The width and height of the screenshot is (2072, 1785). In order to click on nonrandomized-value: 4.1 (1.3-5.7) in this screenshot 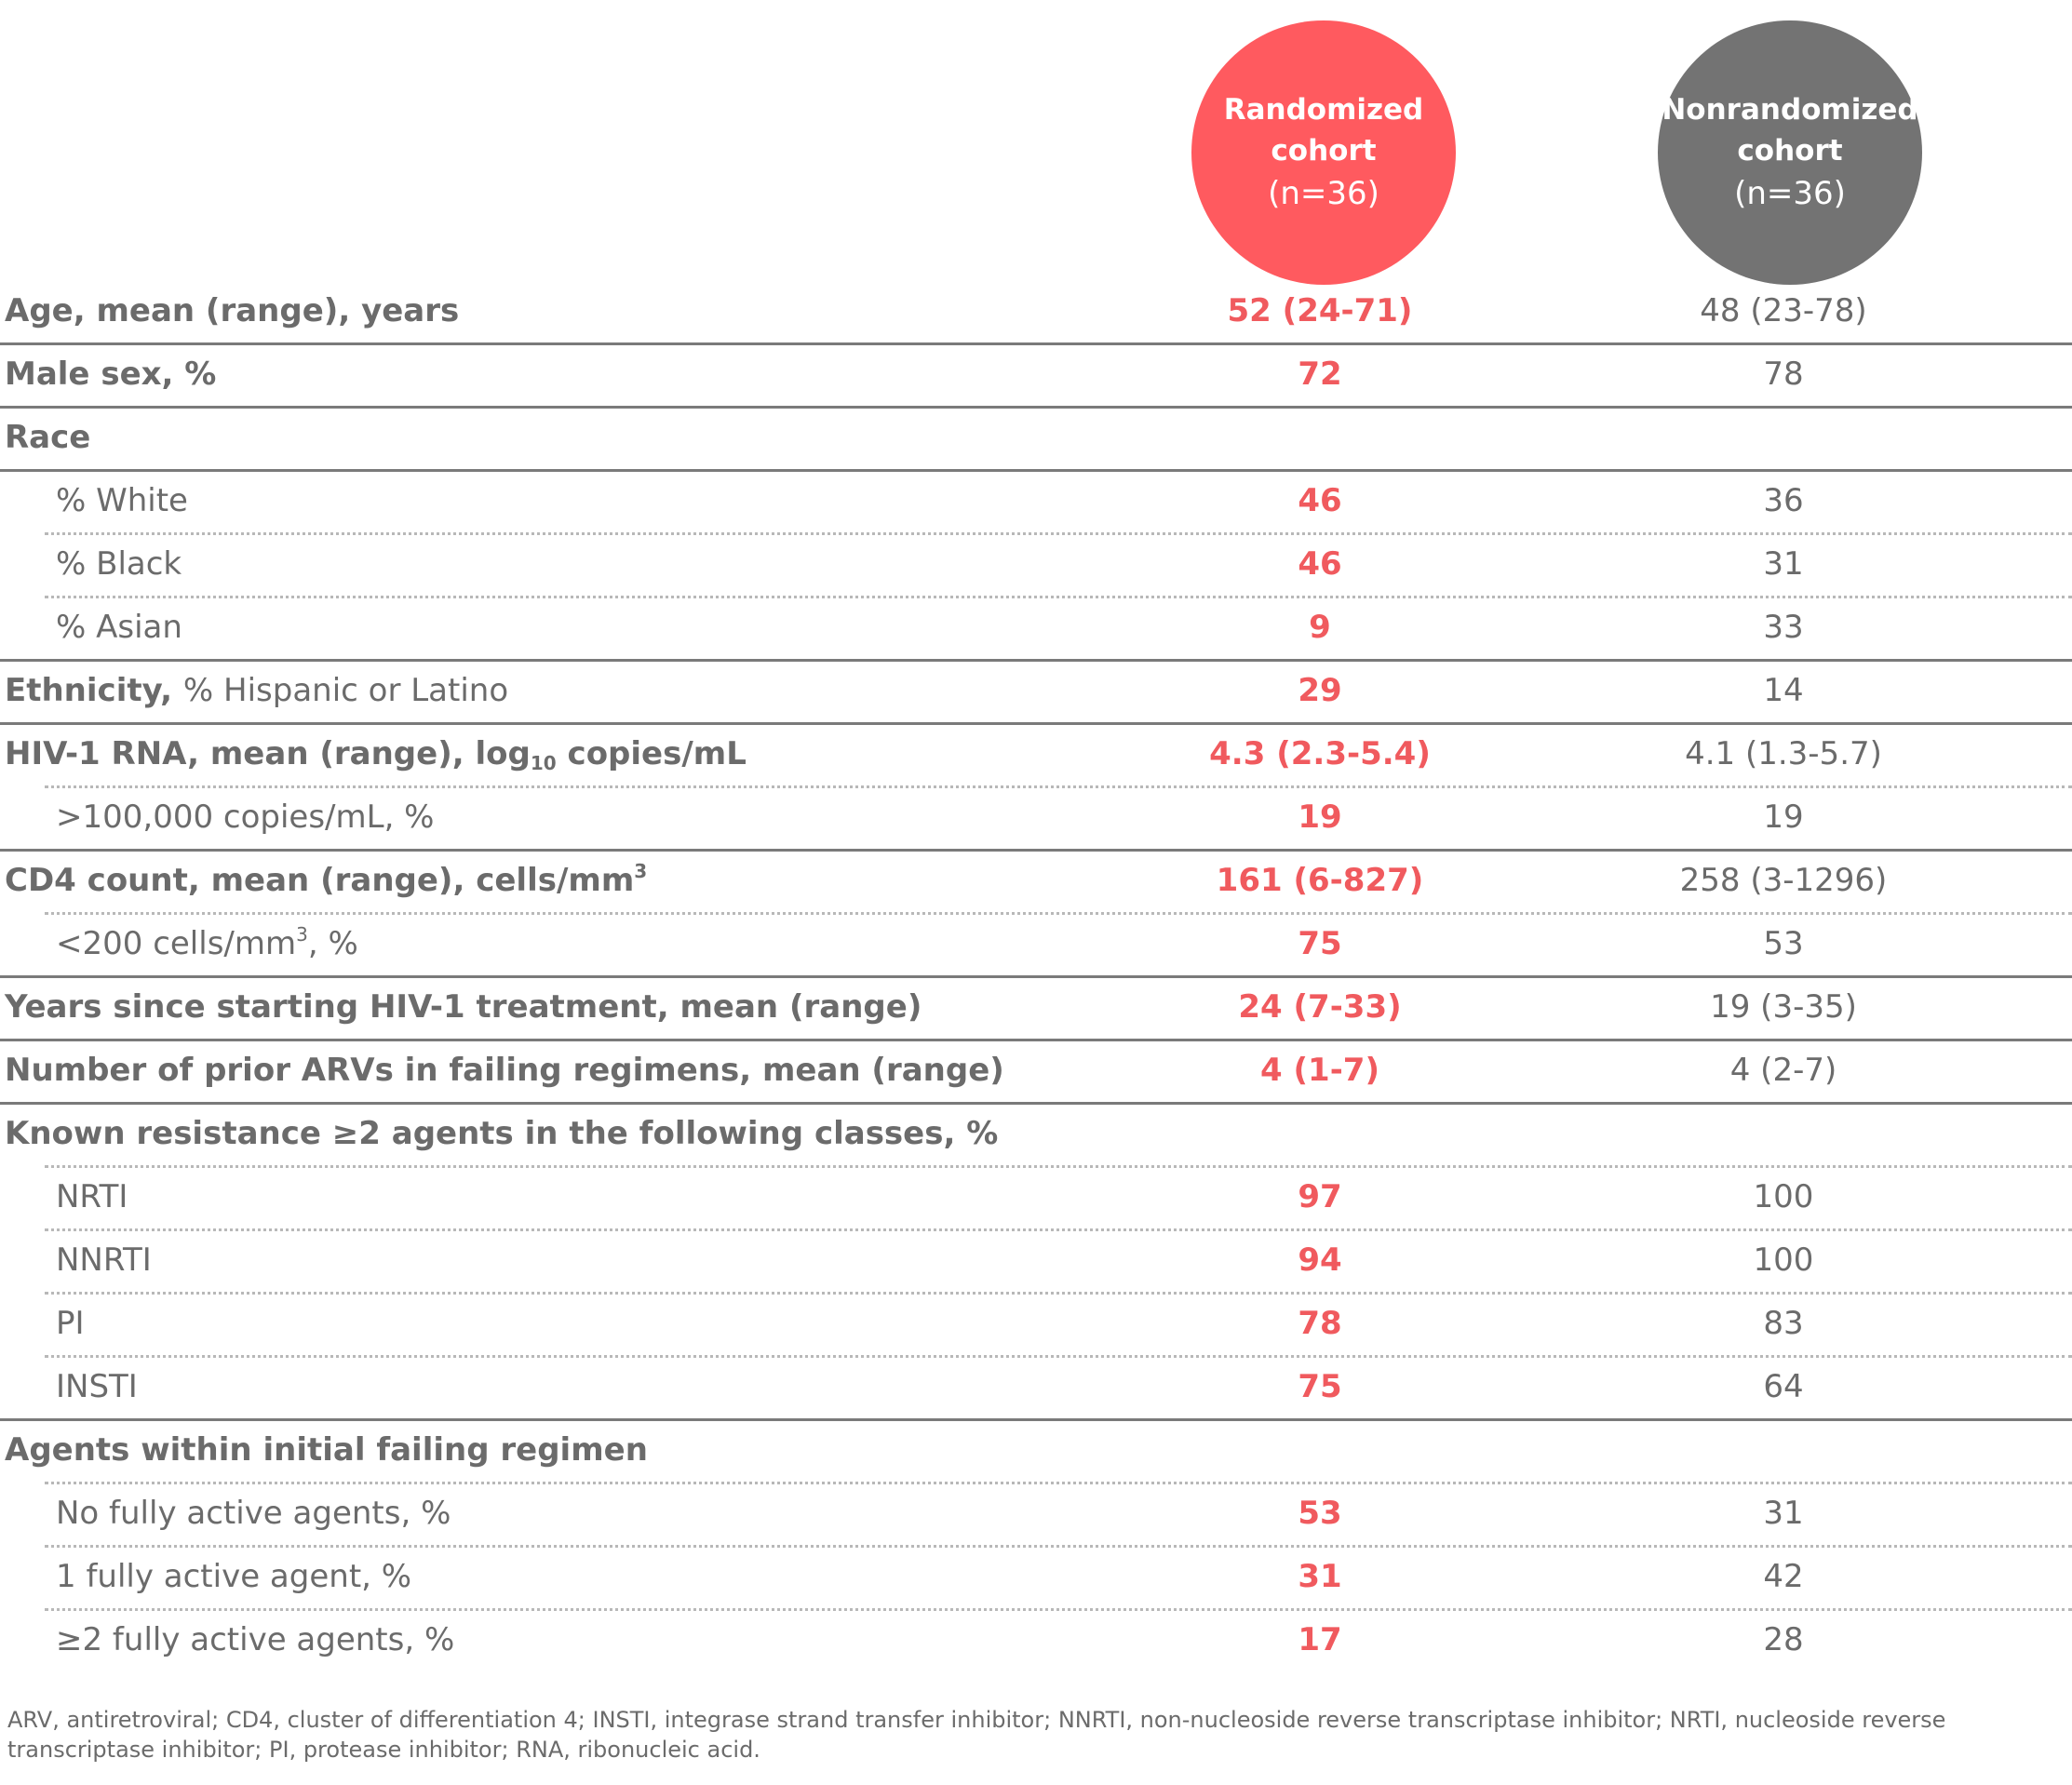, I will do `click(1783, 753)`.